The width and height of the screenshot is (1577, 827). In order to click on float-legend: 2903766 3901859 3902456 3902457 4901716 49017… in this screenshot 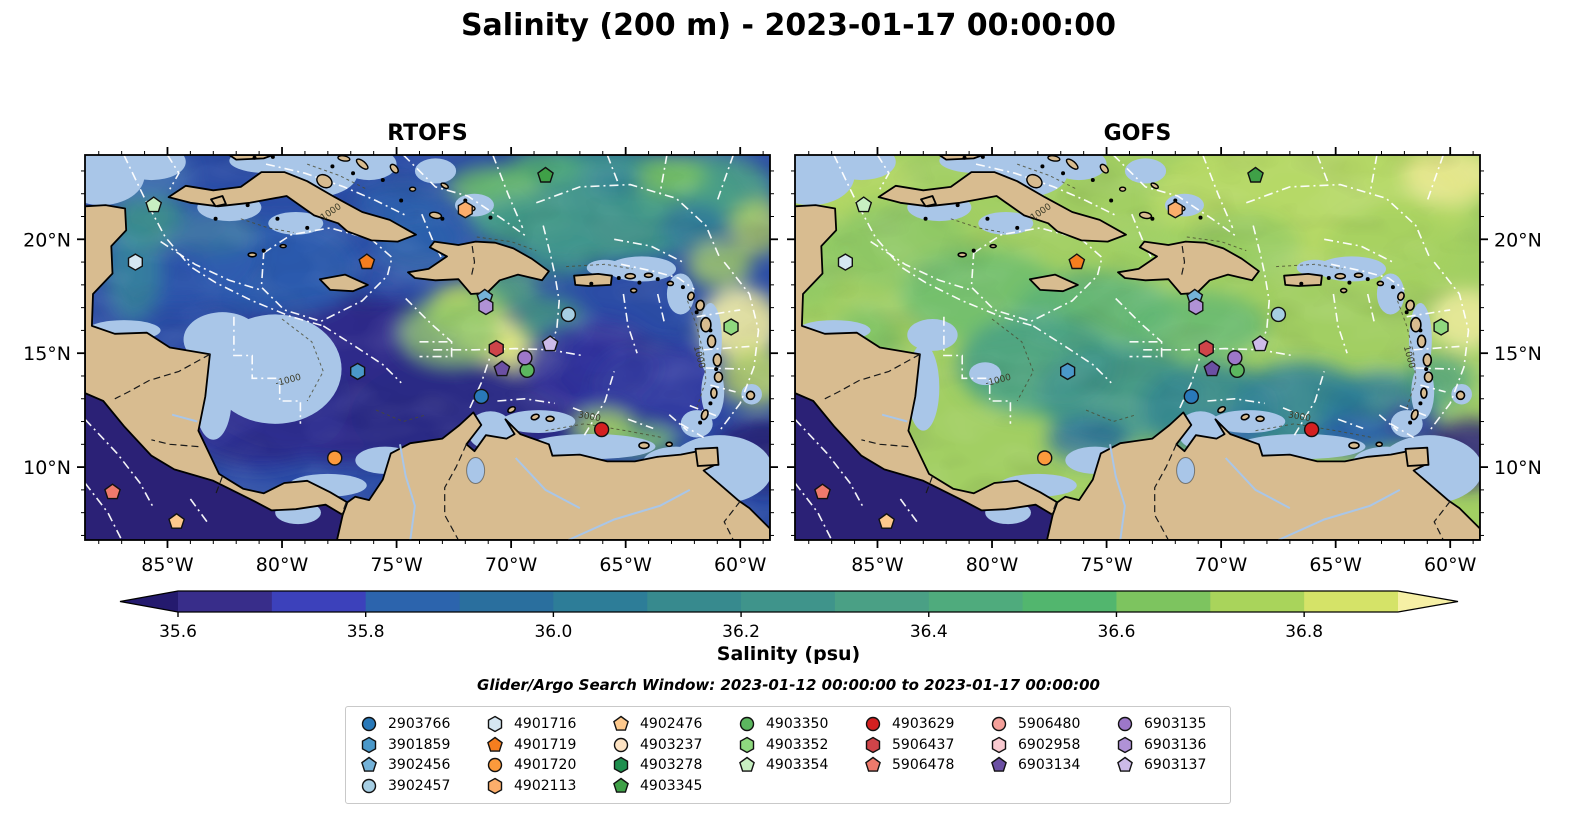, I will do `click(788, 755)`.